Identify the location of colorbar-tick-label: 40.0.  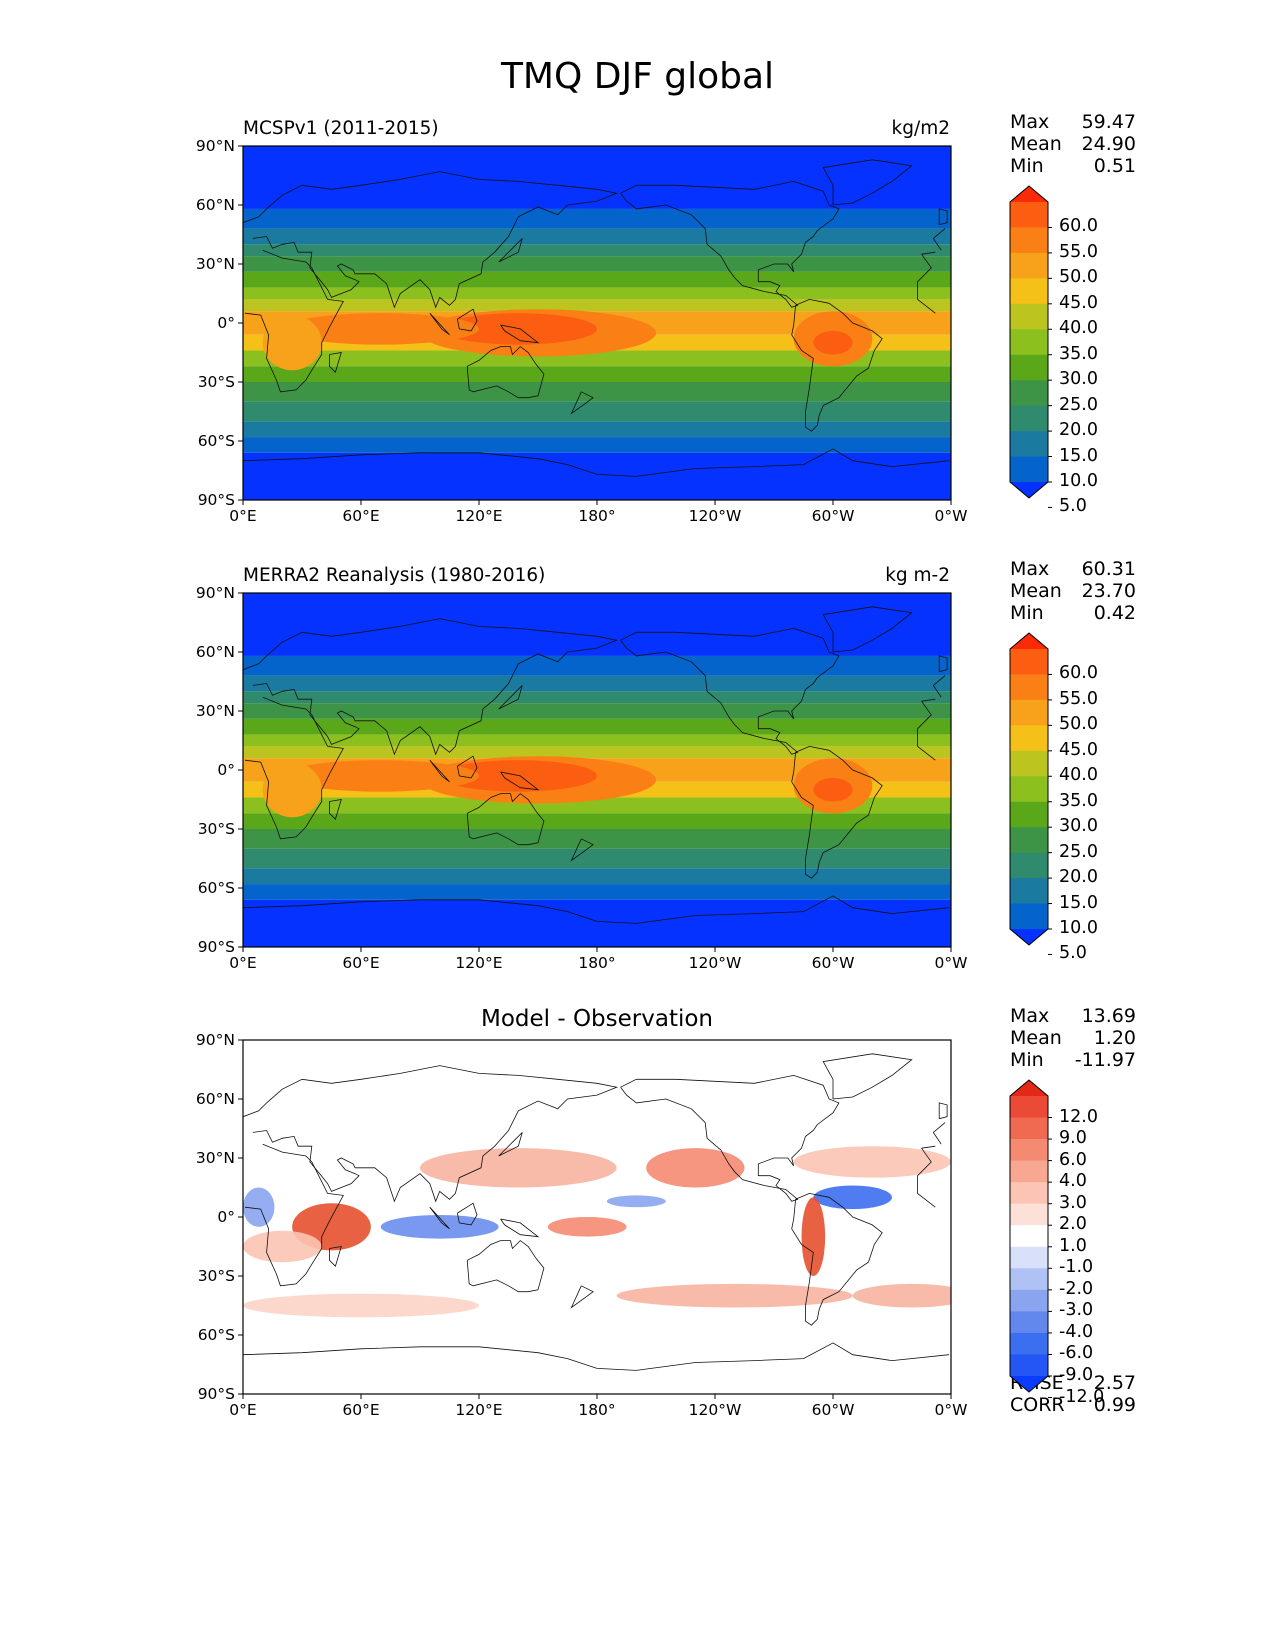
(1078, 775).